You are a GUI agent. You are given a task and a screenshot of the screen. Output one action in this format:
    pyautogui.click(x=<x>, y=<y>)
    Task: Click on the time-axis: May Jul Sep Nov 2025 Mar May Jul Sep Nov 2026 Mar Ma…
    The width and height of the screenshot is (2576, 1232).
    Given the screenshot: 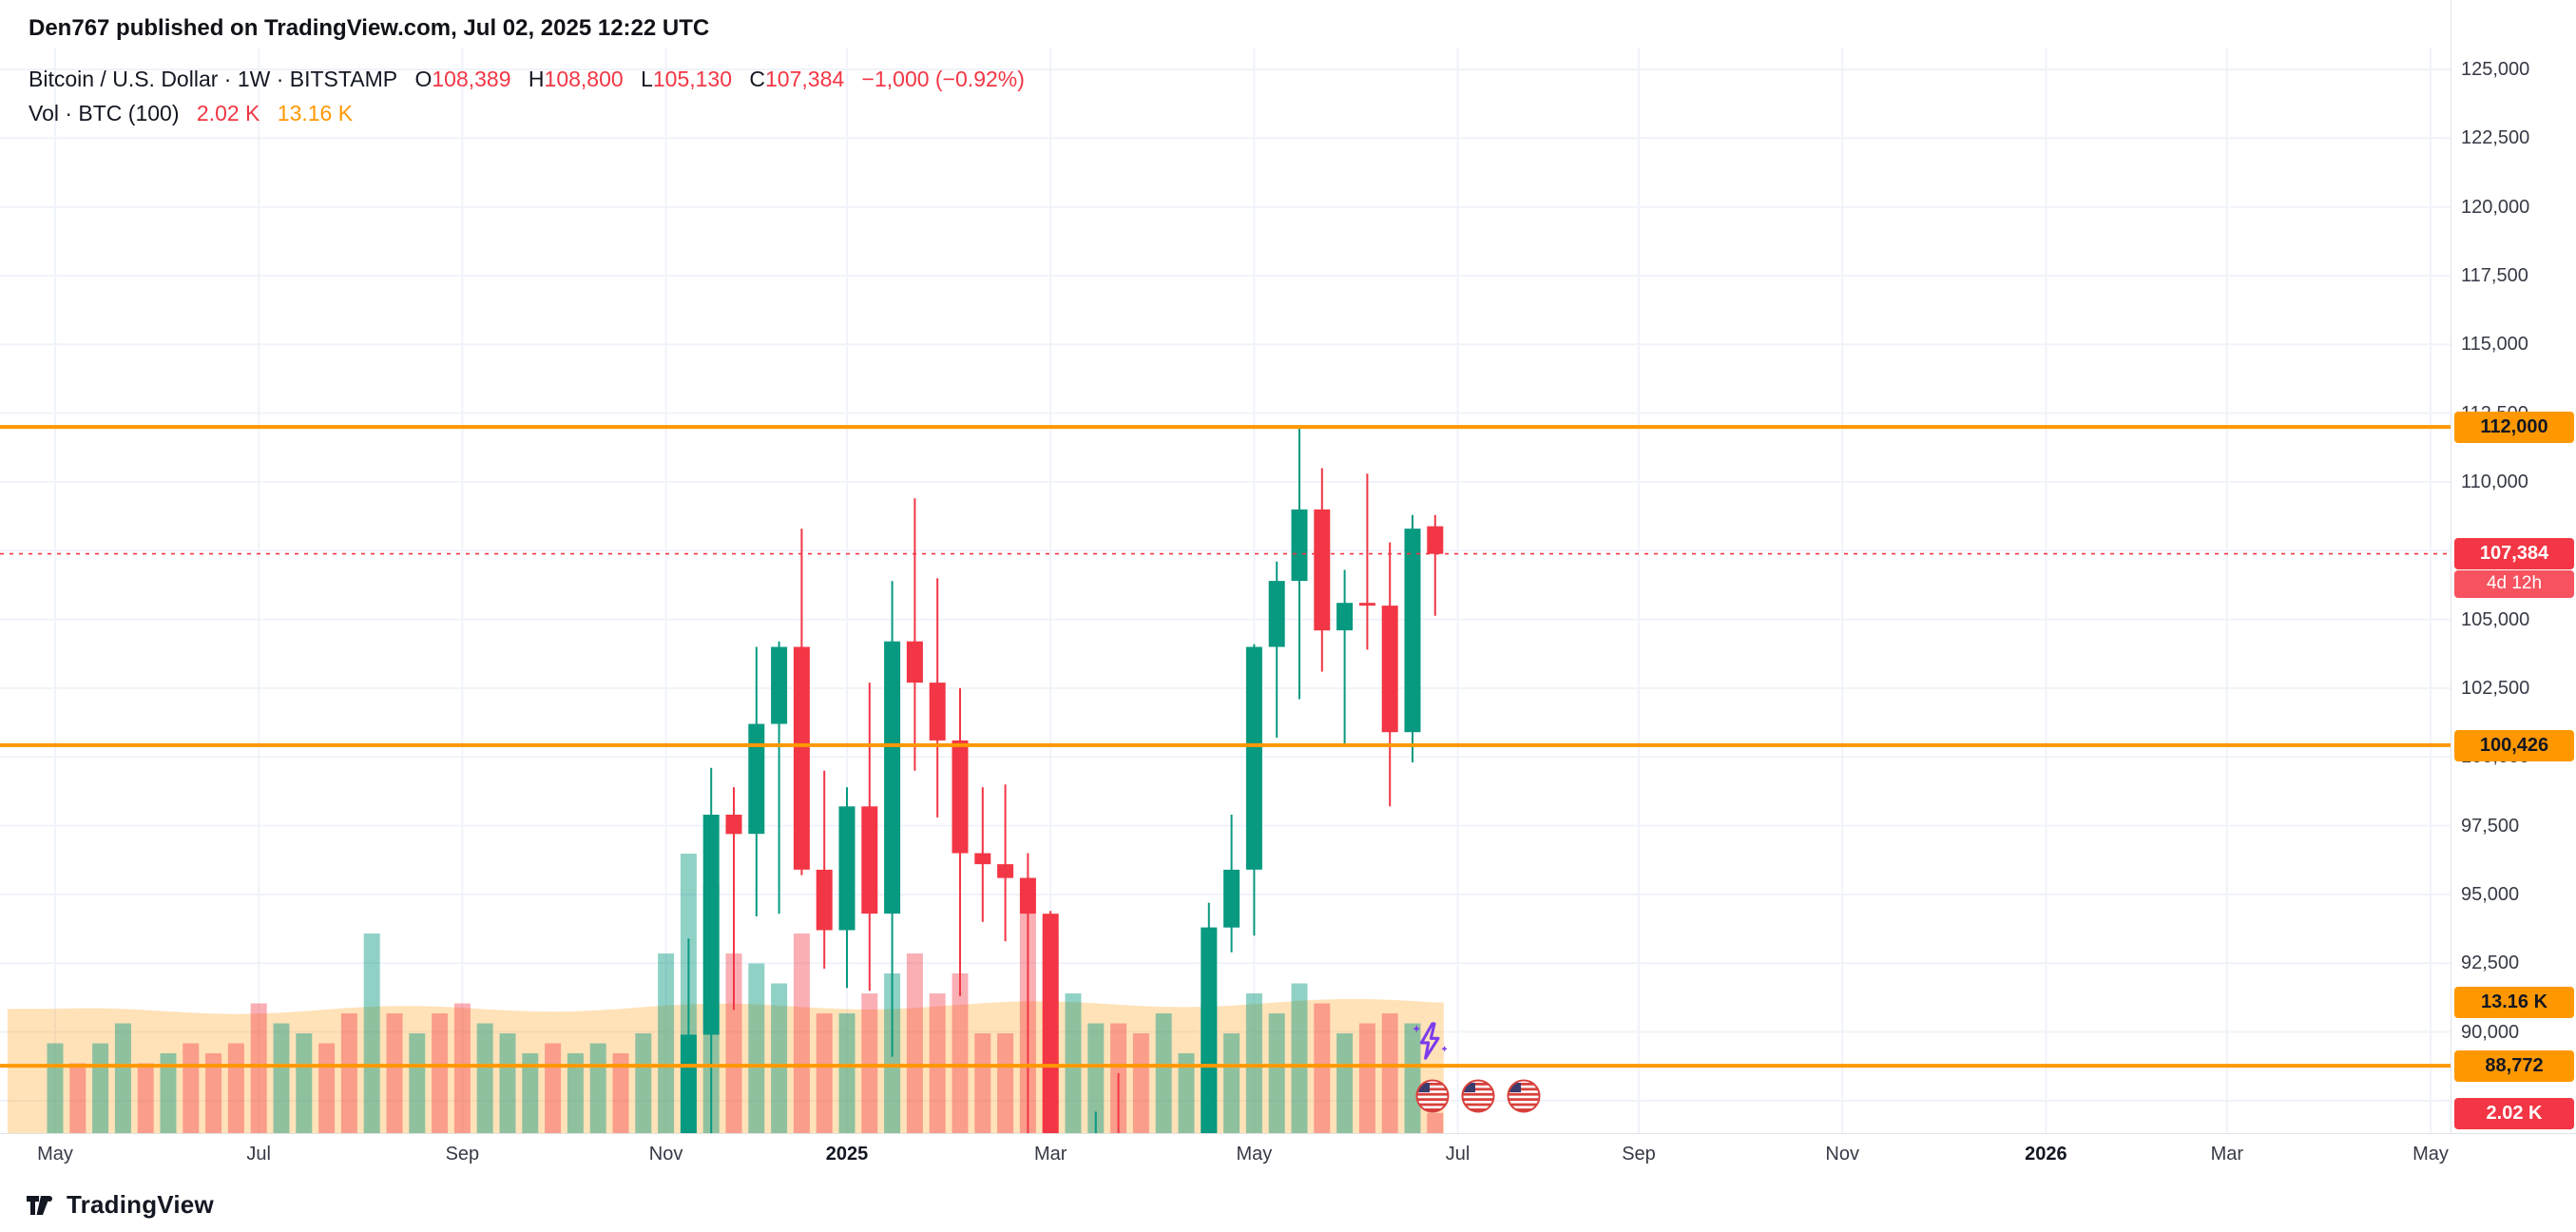 What is the action you would take?
    pyautogui.click(x=1288, y=1159)
    